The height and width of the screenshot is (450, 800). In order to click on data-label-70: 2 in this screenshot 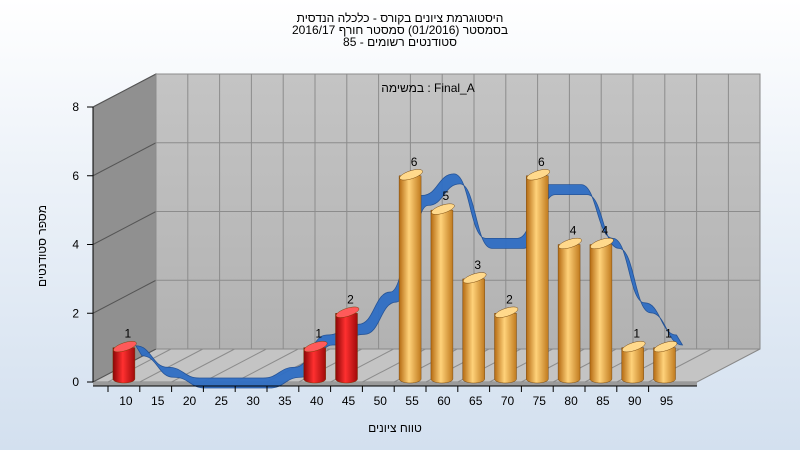, I will do `click(509, 299)`.